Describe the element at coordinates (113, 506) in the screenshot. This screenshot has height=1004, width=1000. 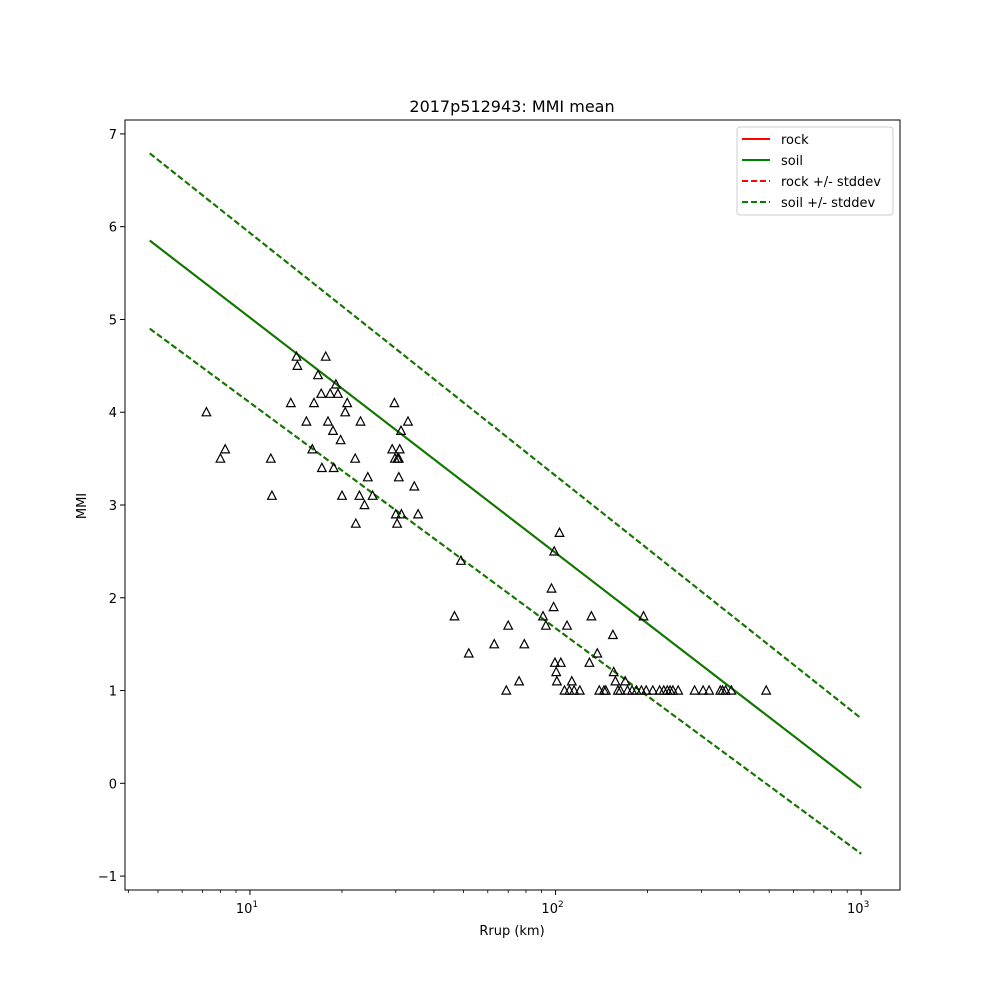
I see `y-tick-label: 3` at that location.